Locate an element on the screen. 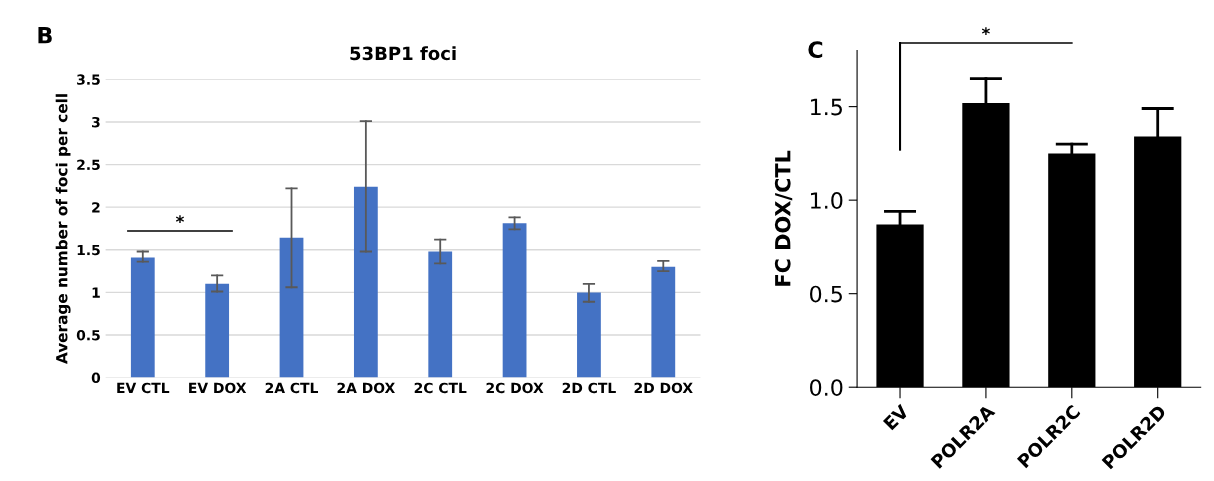  y-tick-label: 0 is located at coordinates (96, 378).